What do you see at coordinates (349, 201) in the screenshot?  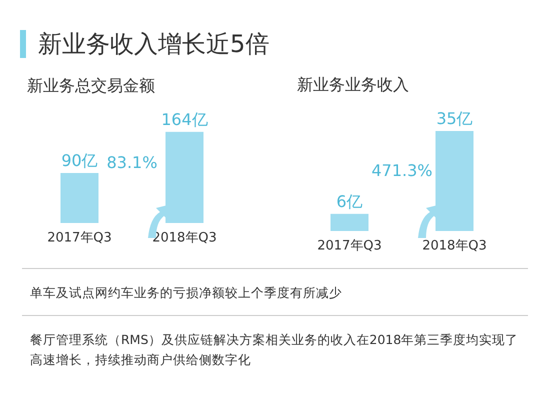 I see `data-label: 6亿` at bounding box center [349, 201].